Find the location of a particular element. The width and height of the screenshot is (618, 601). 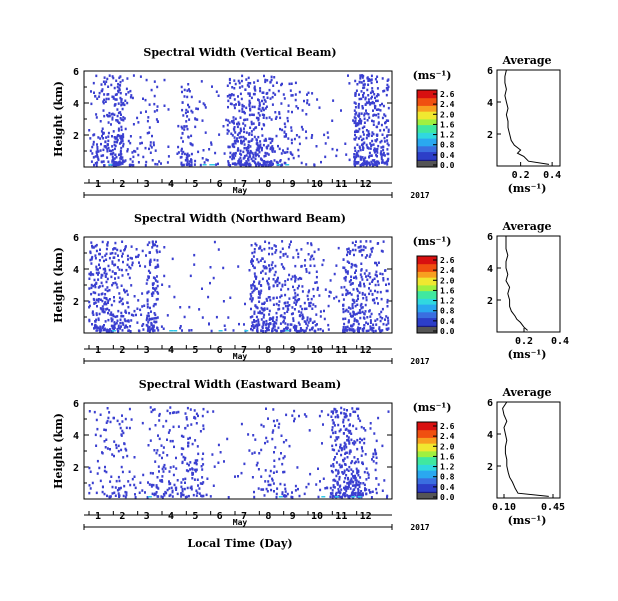

day-tick-label: 2 is located at coordinates (122, 516).